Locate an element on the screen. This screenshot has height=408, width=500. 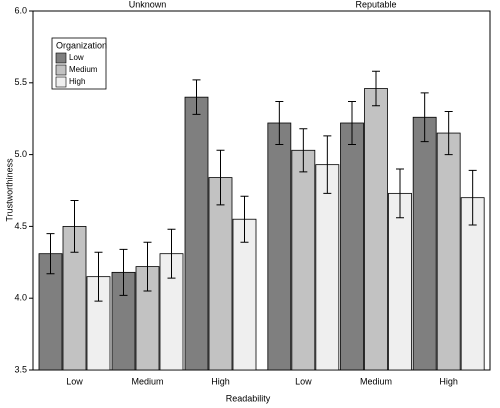
legend-label: Low is located at coordinates (76, 57).